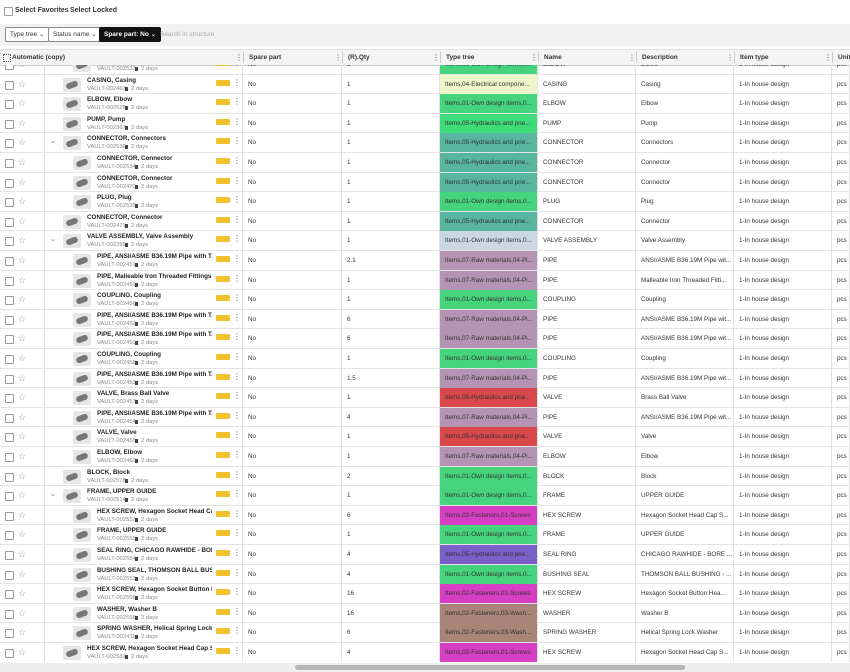  I want to click on search-input: Search in structure, so click(187, 34).